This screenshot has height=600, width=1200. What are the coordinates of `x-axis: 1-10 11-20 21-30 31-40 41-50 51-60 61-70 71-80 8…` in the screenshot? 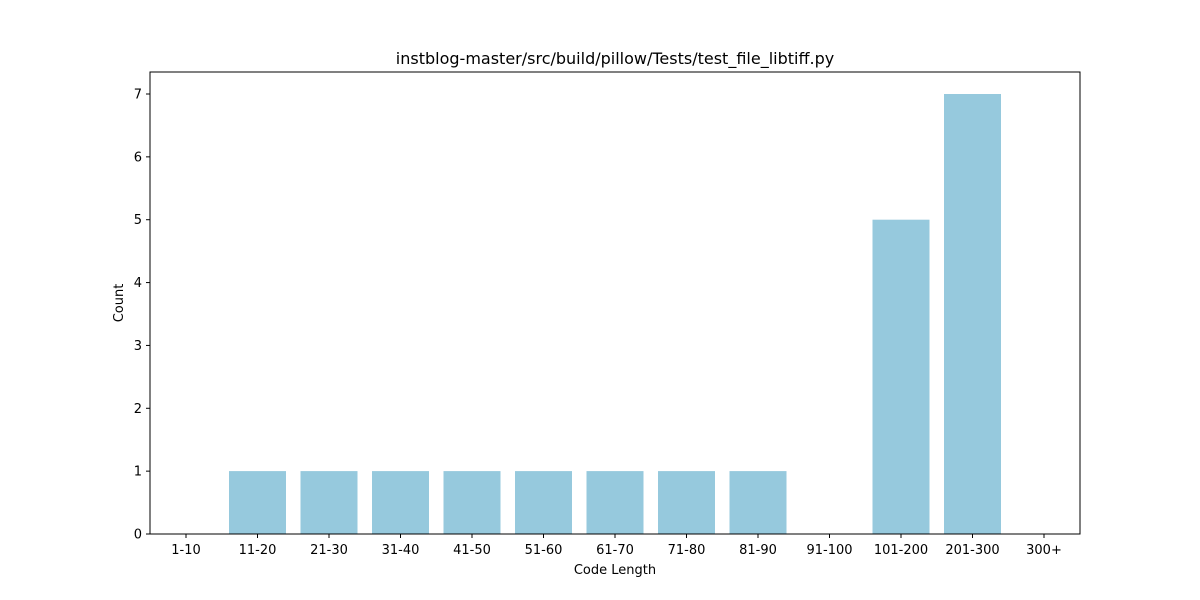 It's located at (616, 546).